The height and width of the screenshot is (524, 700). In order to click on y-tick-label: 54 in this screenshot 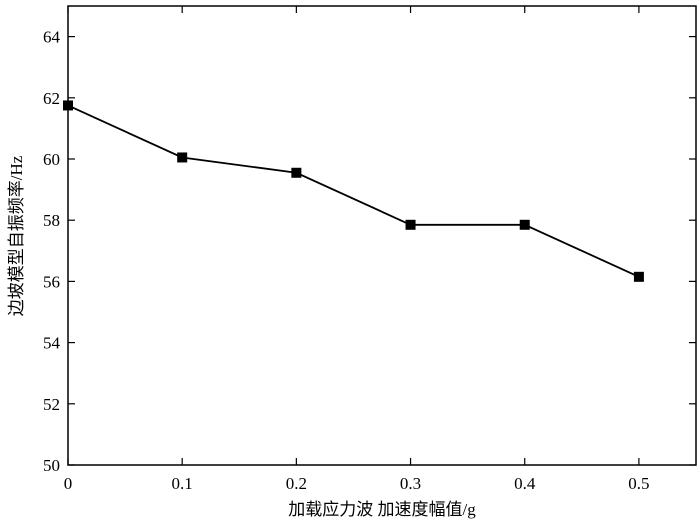, I will do `click(52, 343)`.